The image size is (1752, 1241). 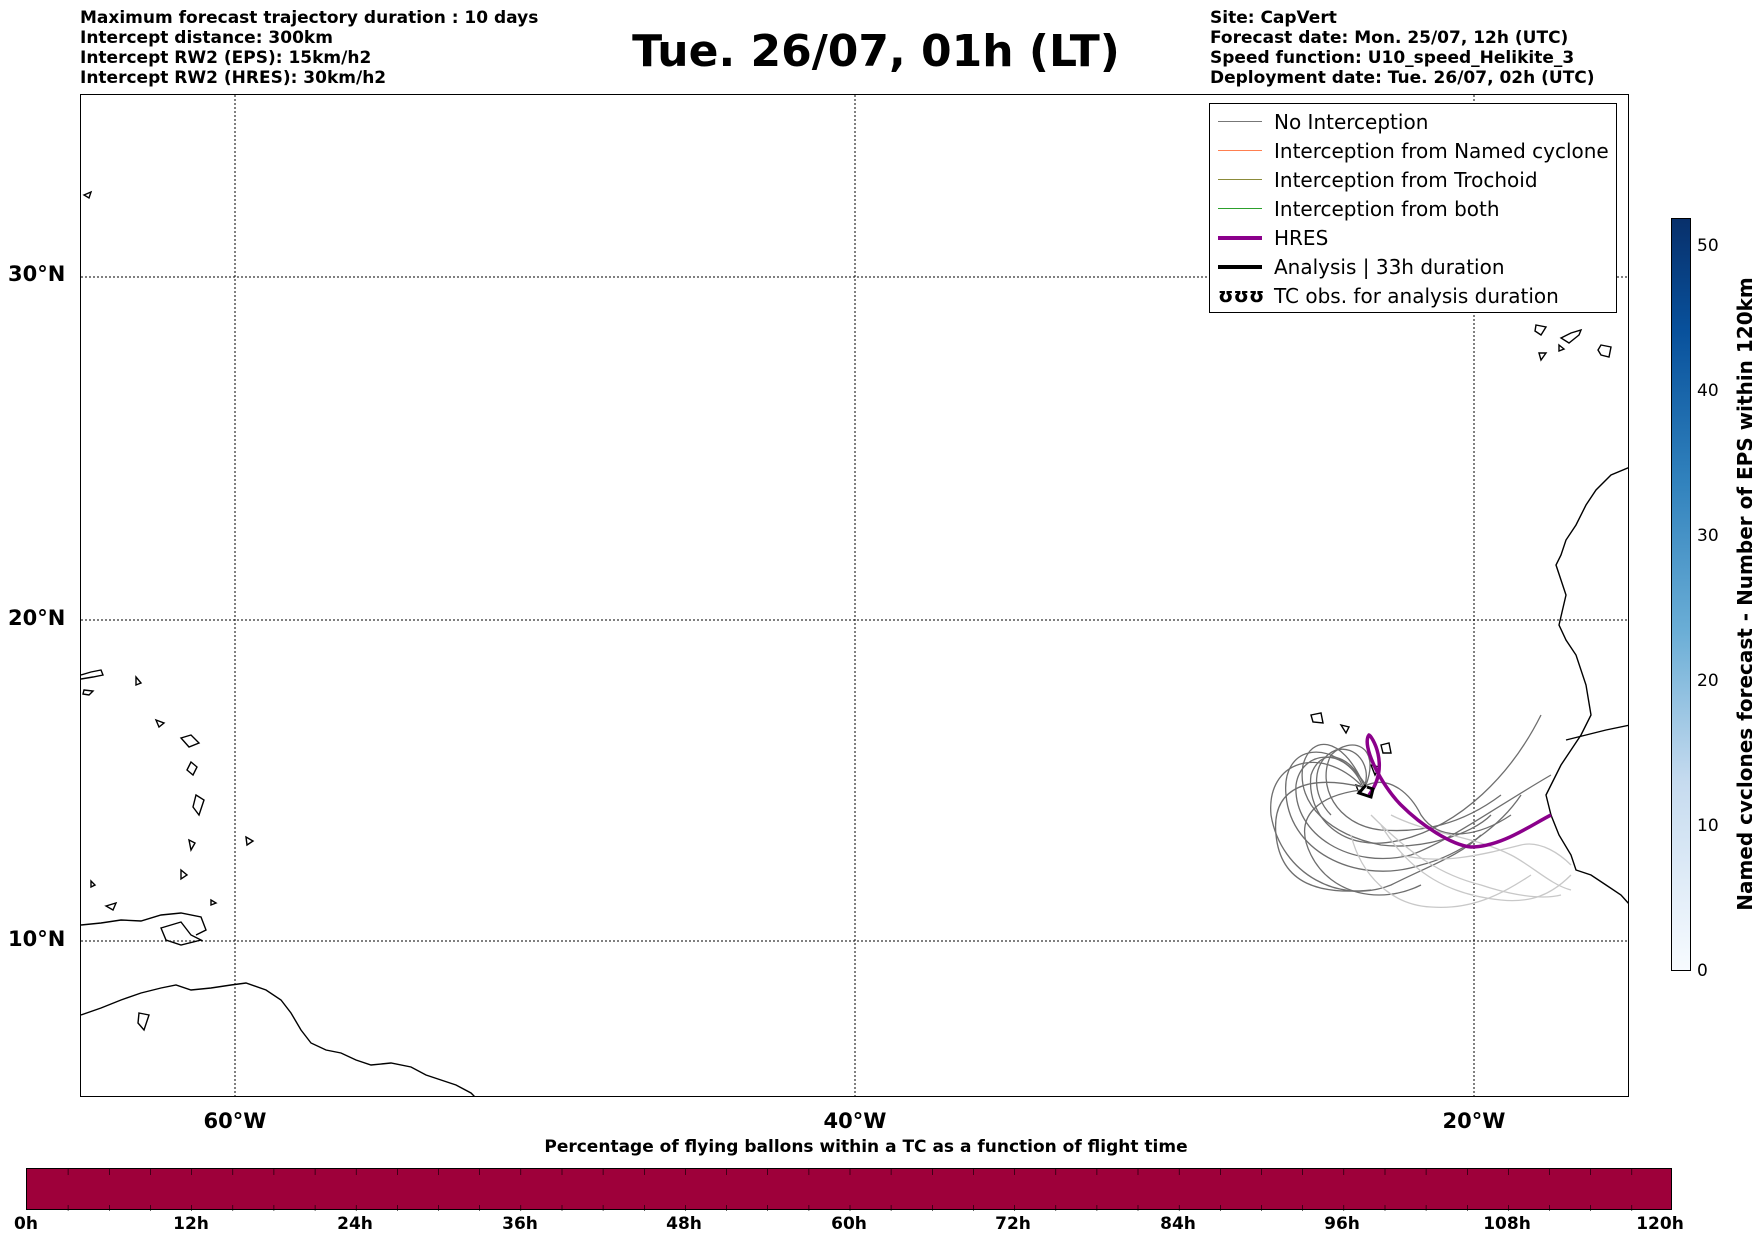 I want to click on hres-trajectory, so click(x=1458, y=791).